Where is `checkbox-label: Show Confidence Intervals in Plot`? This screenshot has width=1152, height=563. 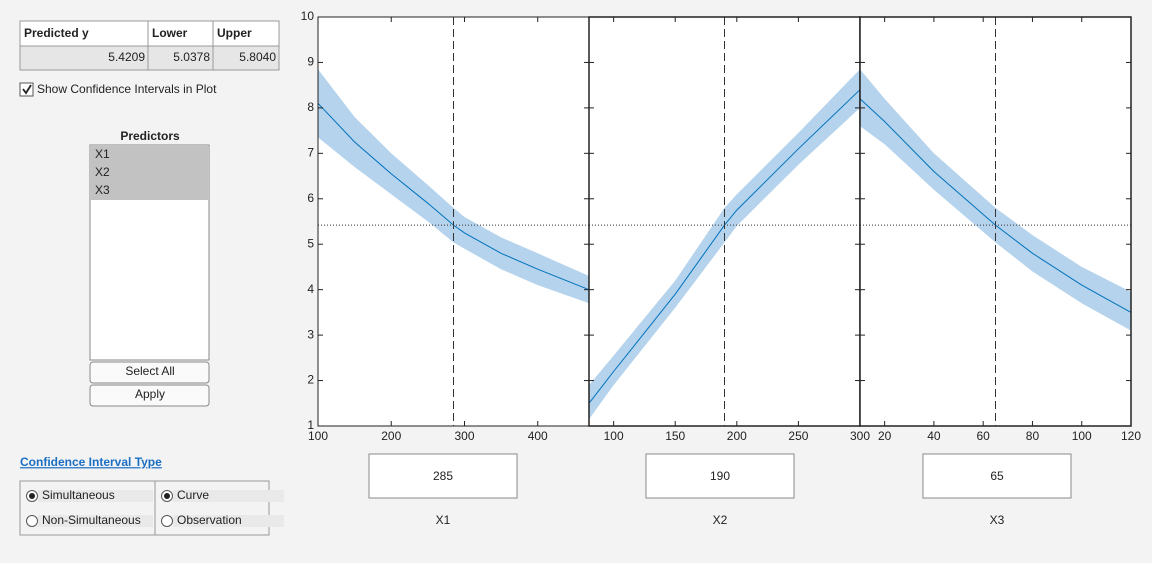 checkbox-label: Show Confidence Intervals in Plot is located at coordinates (127, 89).